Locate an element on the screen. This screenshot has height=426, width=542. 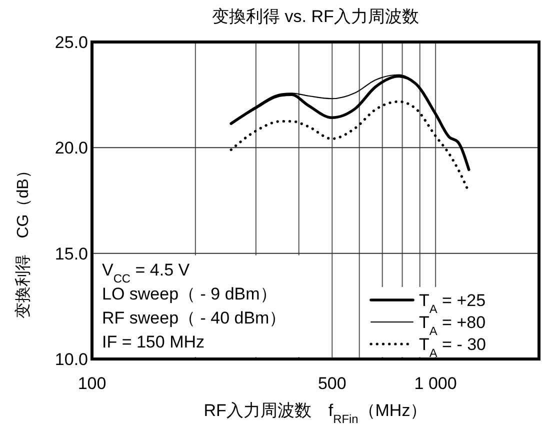
legend-label: T$_{A}$ = +25 is located at coordinates (452, 303).